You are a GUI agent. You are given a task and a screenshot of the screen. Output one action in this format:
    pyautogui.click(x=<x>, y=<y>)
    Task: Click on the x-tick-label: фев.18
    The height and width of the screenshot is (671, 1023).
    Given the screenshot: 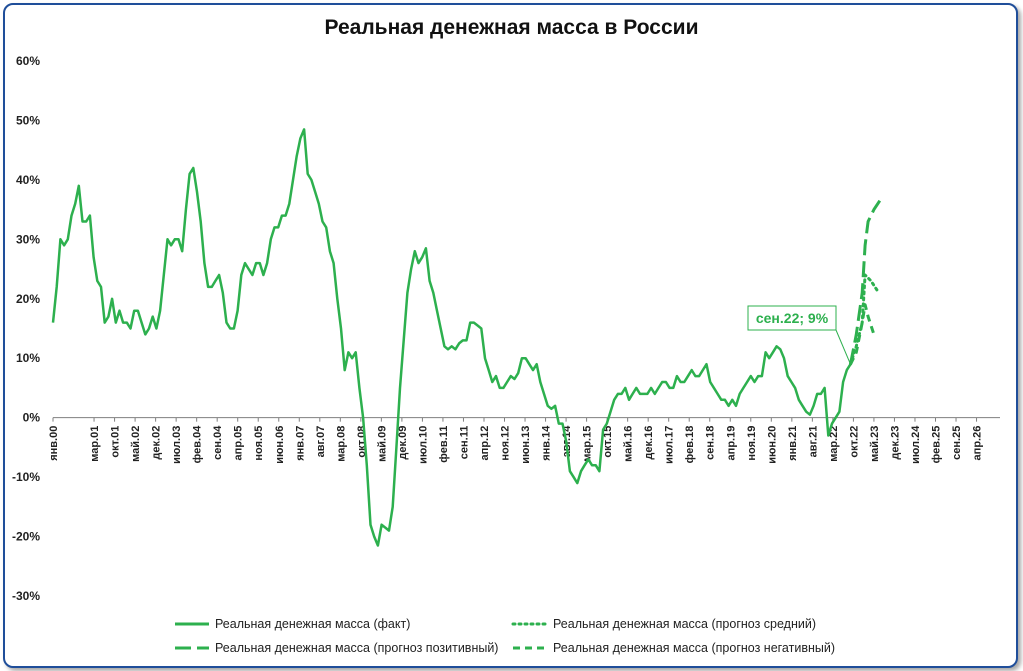 What is the action you would take?
    pyautogui.click(x=690, y=445)
    